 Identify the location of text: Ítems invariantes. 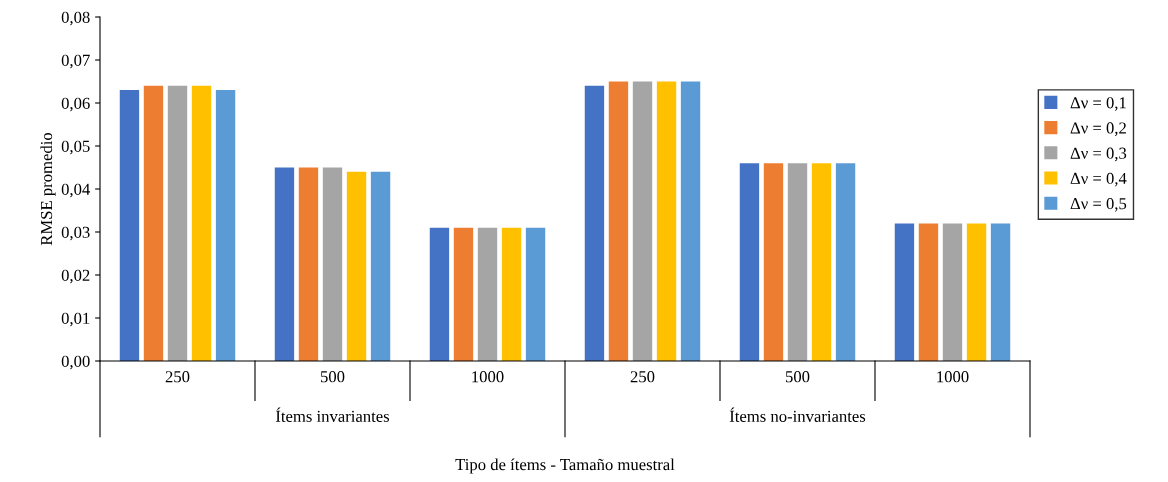
(332, 414).